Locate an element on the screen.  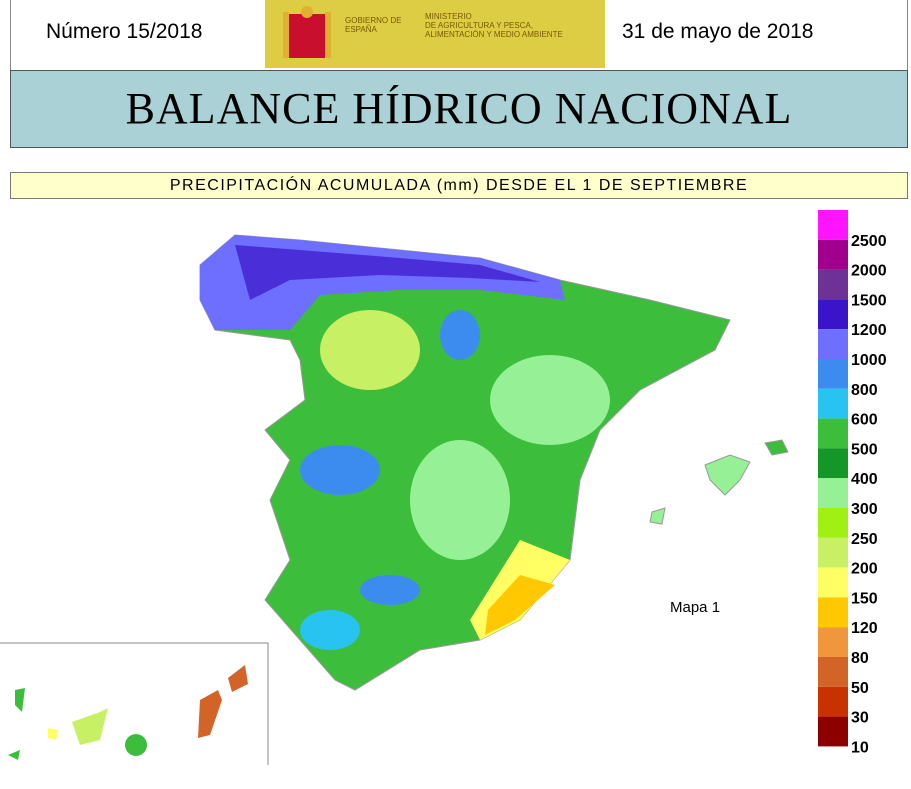
legend-label: 600 is located at coordinates (864, 420).